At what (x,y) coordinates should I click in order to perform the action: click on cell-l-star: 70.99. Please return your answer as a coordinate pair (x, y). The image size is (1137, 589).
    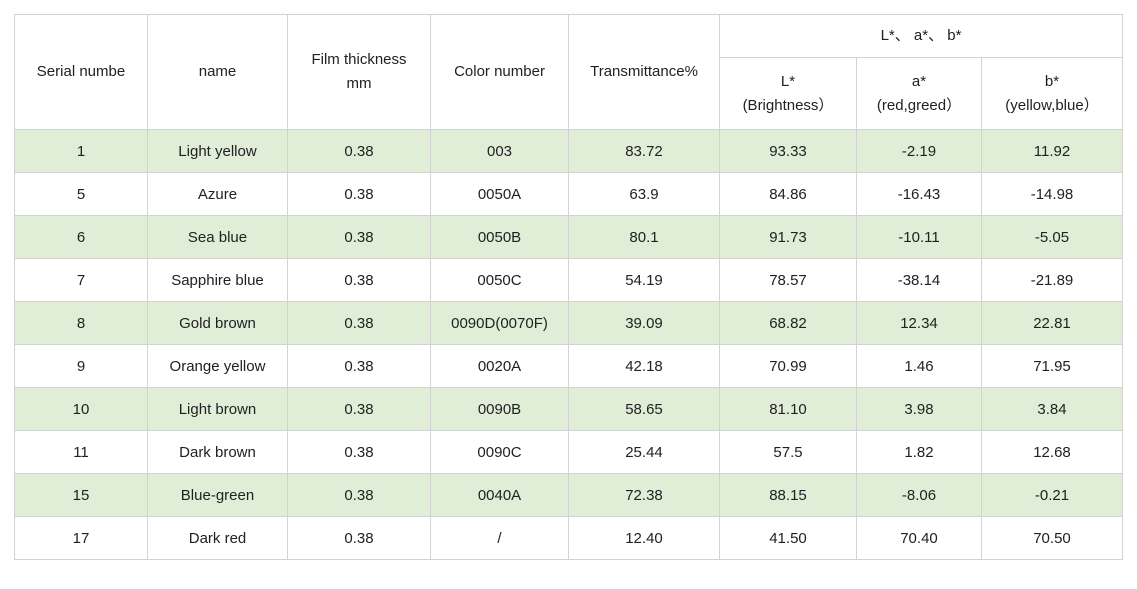
    Looking at the image, I should click on (788, 366).